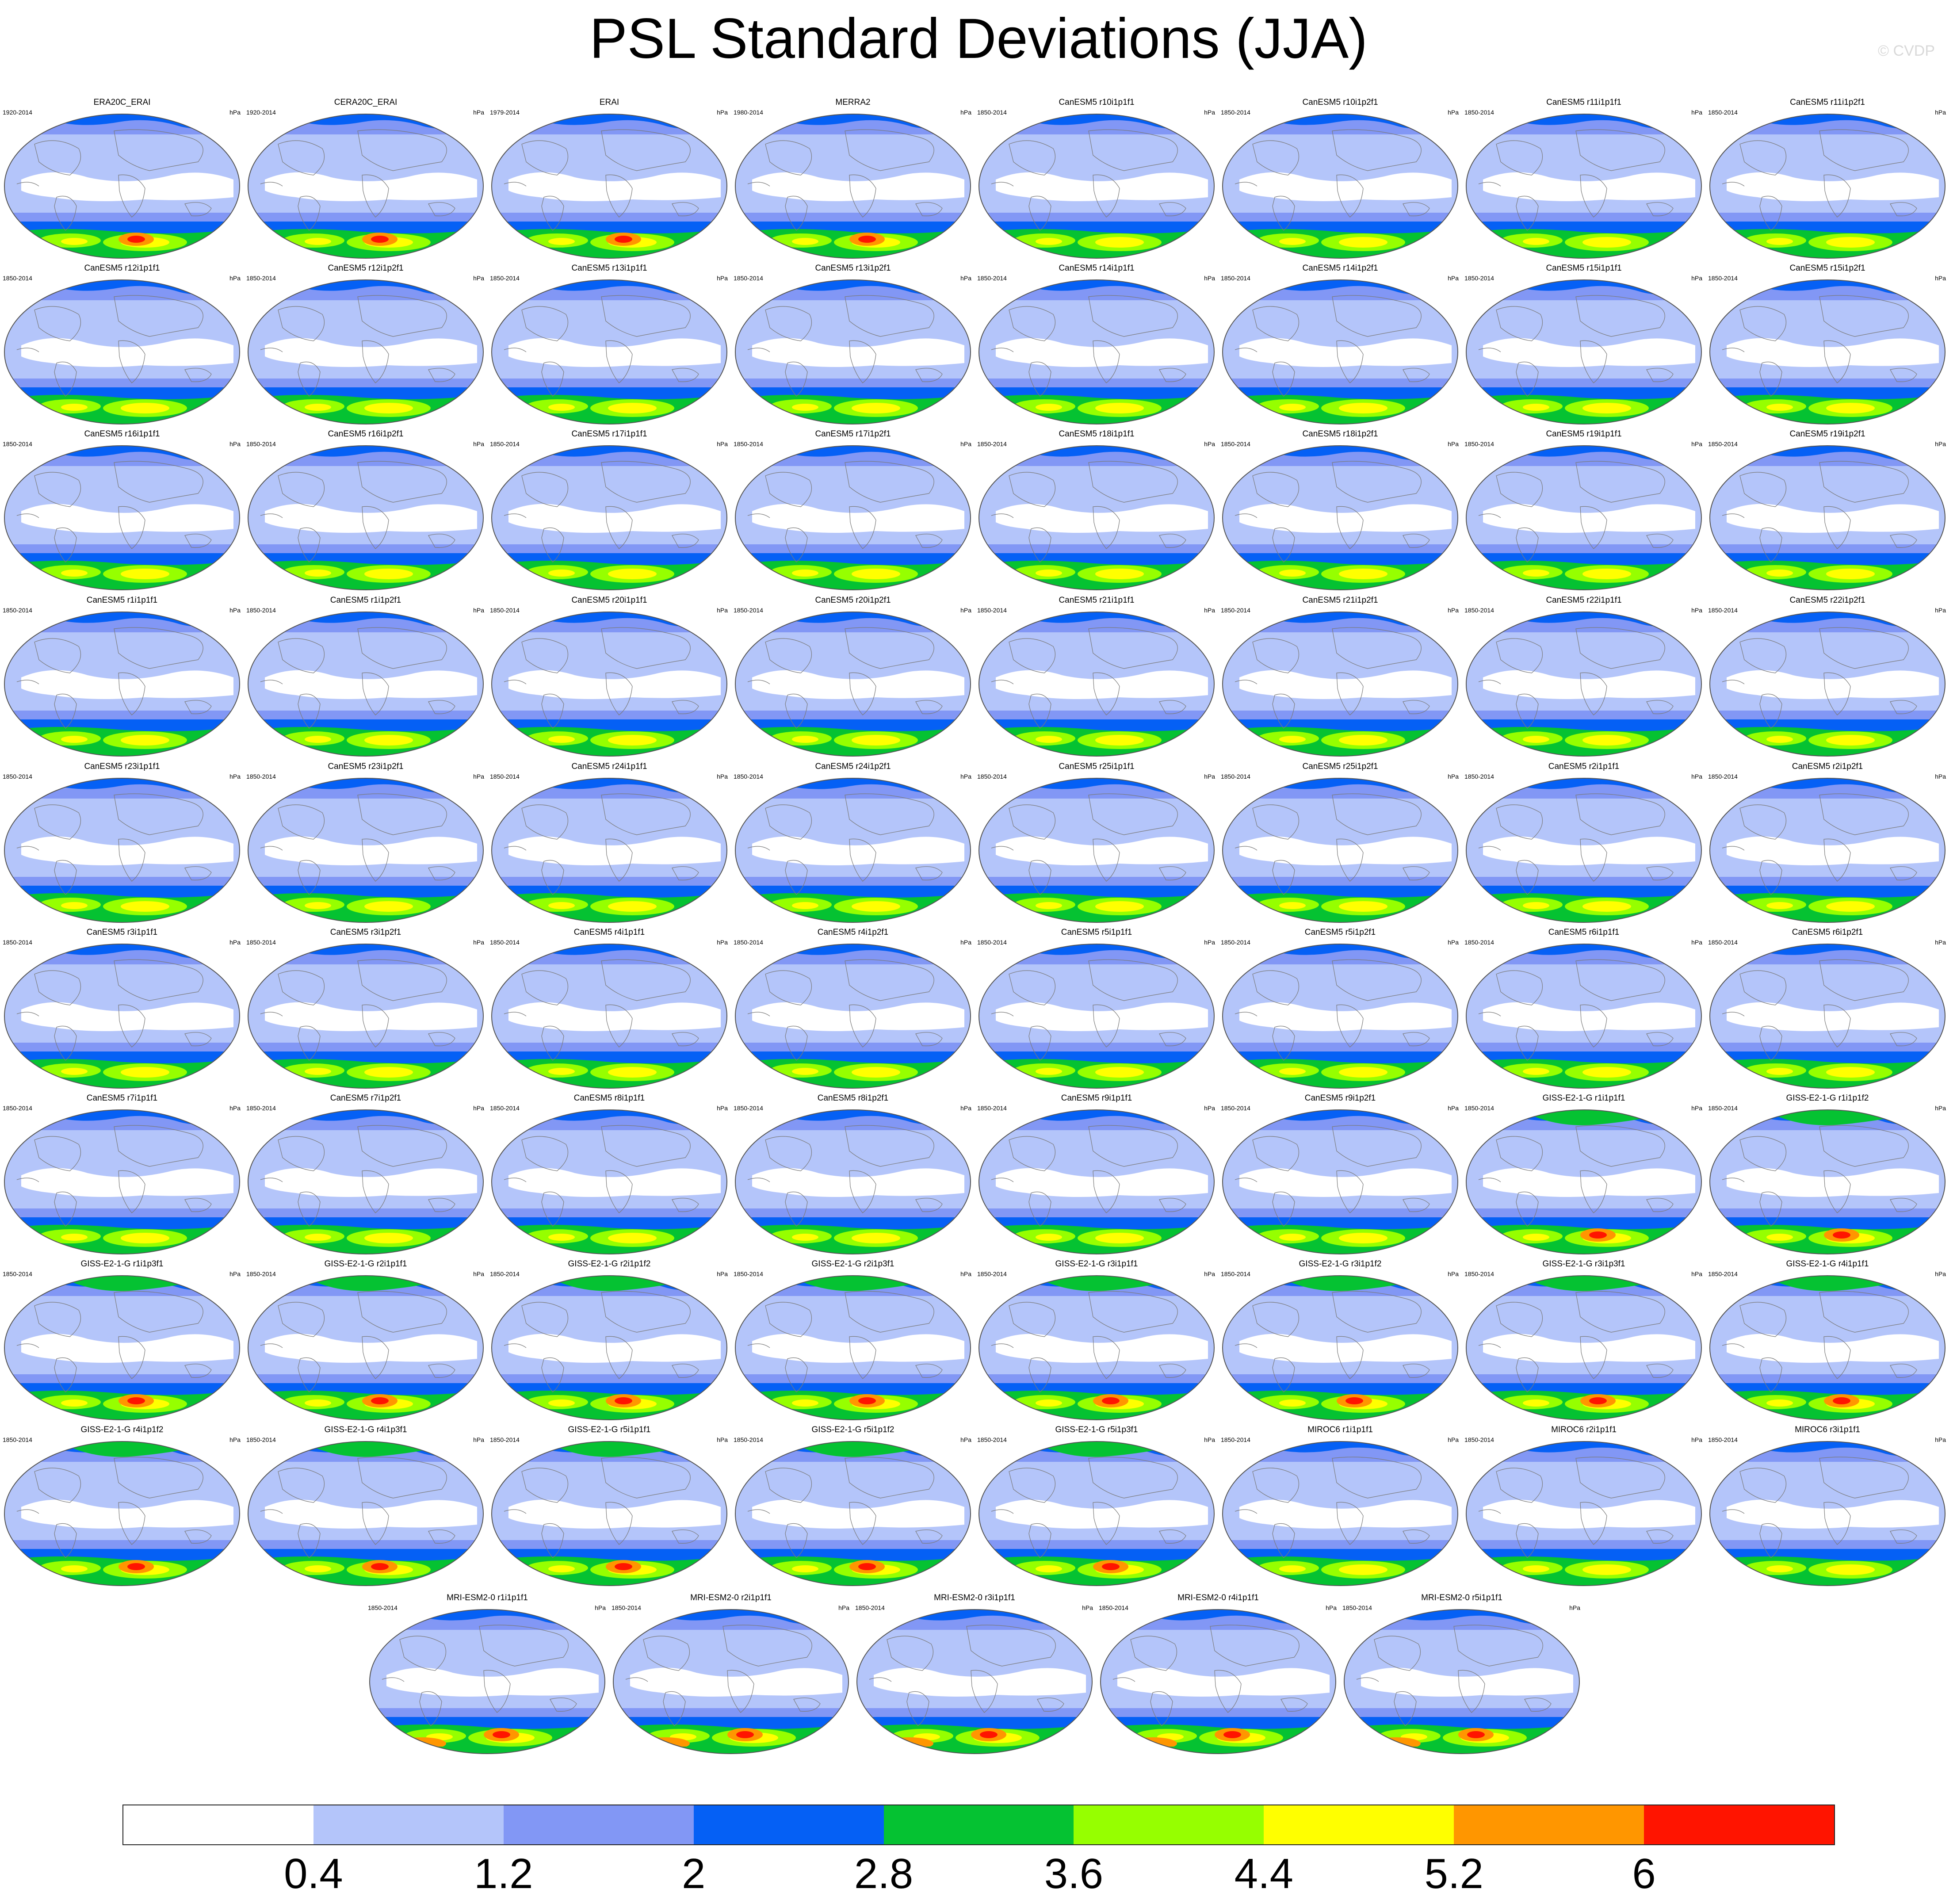 This screenshot has width=1957, height=1904. What do you see at coordinates (1584, 268) in the screenshot?
I see `panel-title: CanESM5 r15i1p1f1` at bounding box center [1584, 268].